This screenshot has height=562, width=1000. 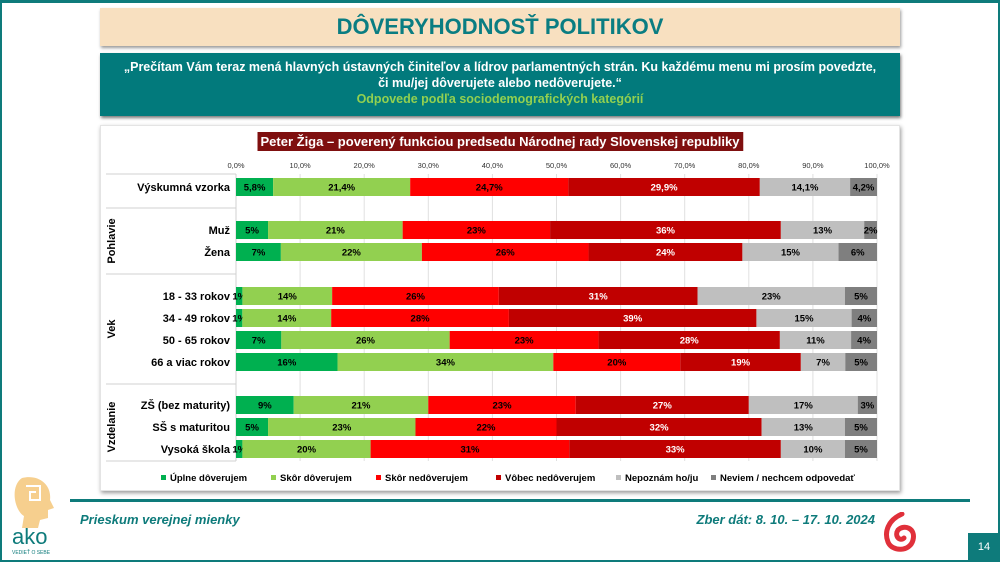 What do you see at coordinates (184, 188) in the screenshot?
I see `row-label: Výskumná vzorka` at bounding box center [184, 188].